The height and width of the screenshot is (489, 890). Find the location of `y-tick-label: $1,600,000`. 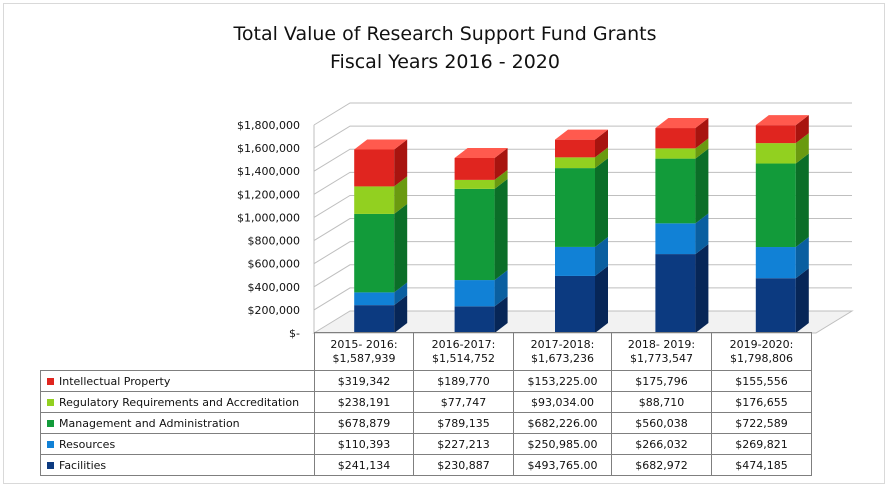

y-tick-label: $1,600,000 is located at coordinates (268, 148).